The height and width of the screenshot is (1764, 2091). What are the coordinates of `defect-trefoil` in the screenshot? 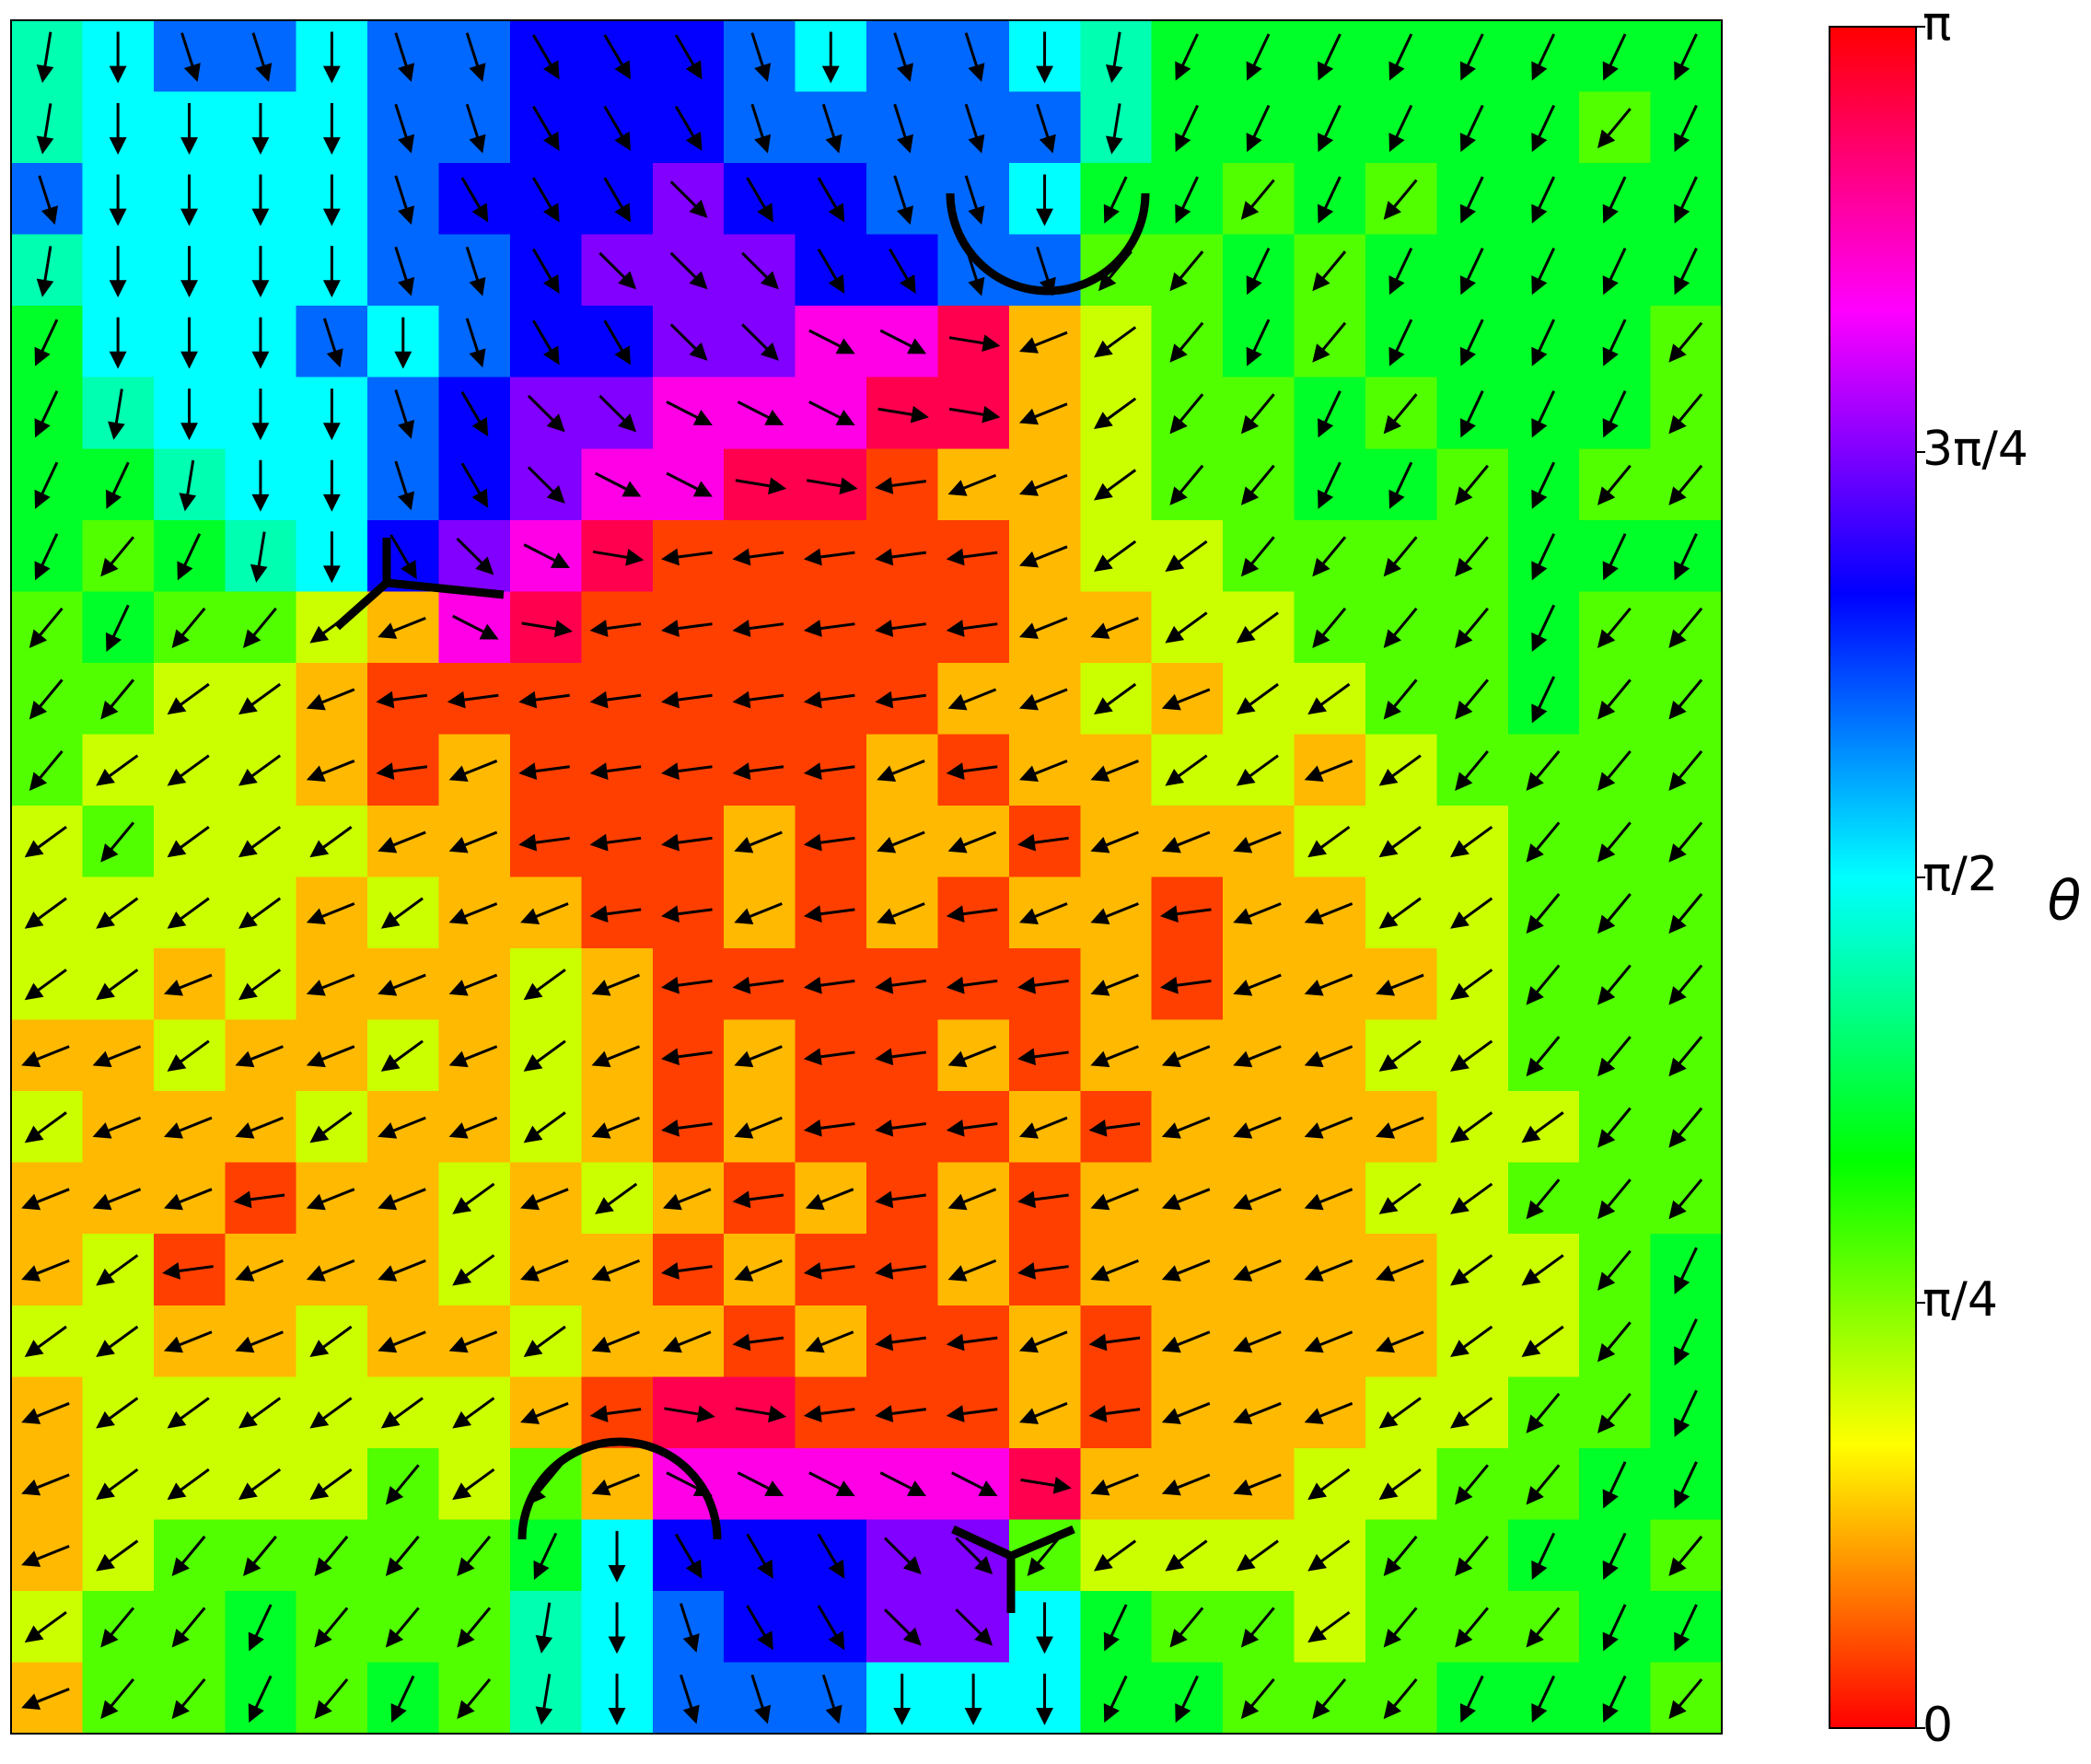 It's located at (419, 584).